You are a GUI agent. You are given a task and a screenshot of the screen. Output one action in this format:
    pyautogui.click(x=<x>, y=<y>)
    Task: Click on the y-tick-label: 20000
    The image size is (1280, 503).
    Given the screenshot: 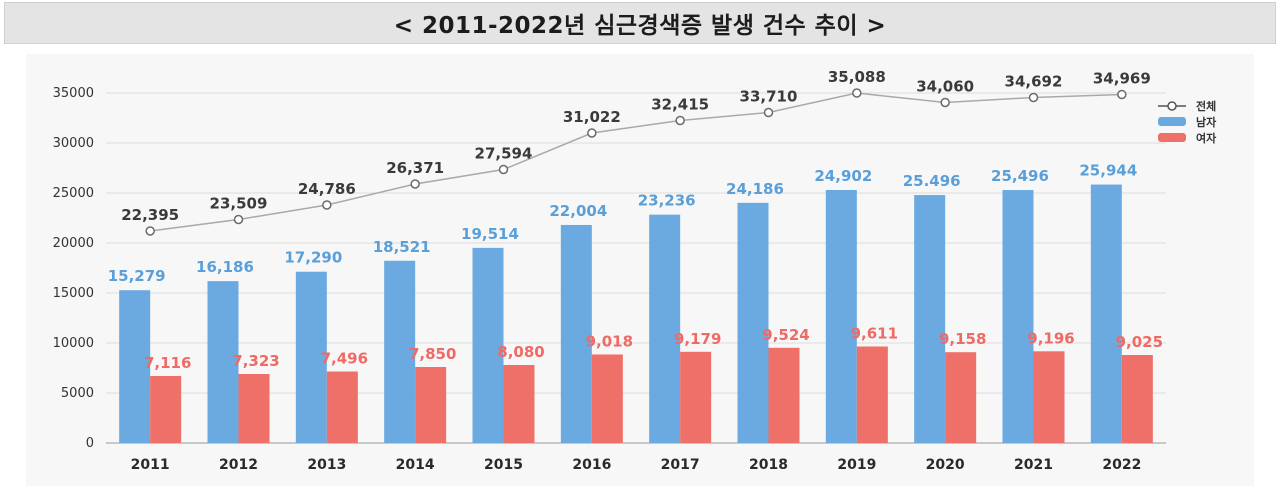 What is the action you would take?
    pyautogui.click(x=73, y=243)
    